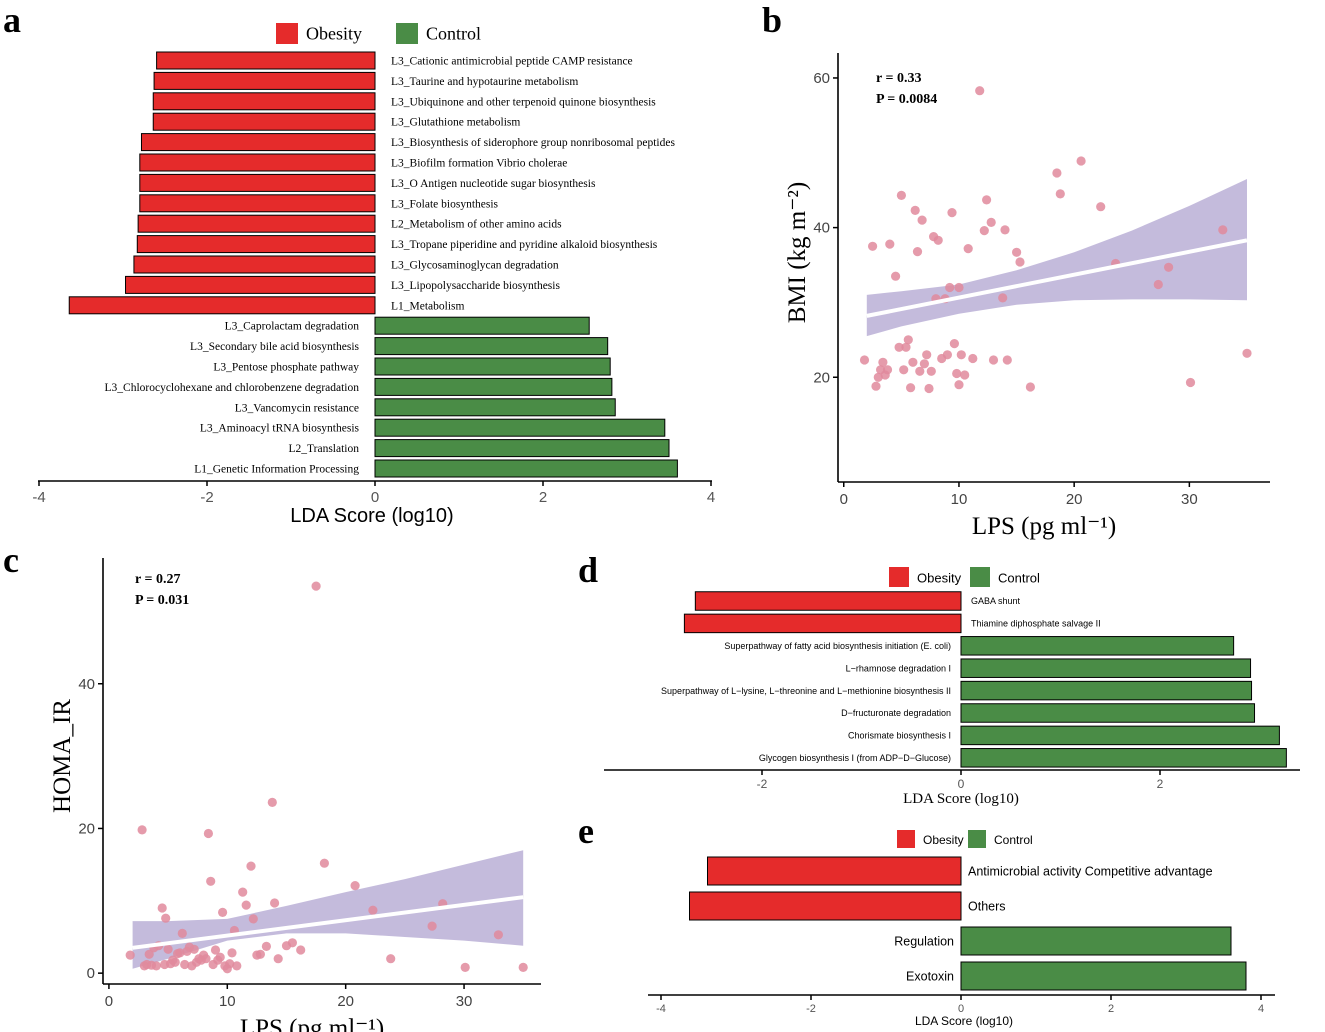  I want to click on correlation-p: P = 0.0084, so click(906, 99).